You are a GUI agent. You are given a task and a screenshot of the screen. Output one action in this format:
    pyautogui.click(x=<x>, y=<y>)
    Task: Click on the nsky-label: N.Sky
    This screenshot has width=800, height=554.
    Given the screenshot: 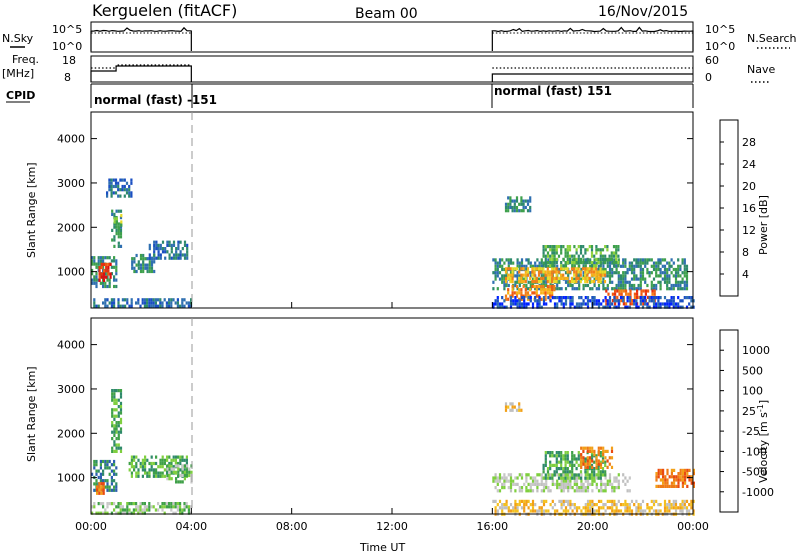 What is the action you would take?
    pyautogui.click(x=18, y=38)
    